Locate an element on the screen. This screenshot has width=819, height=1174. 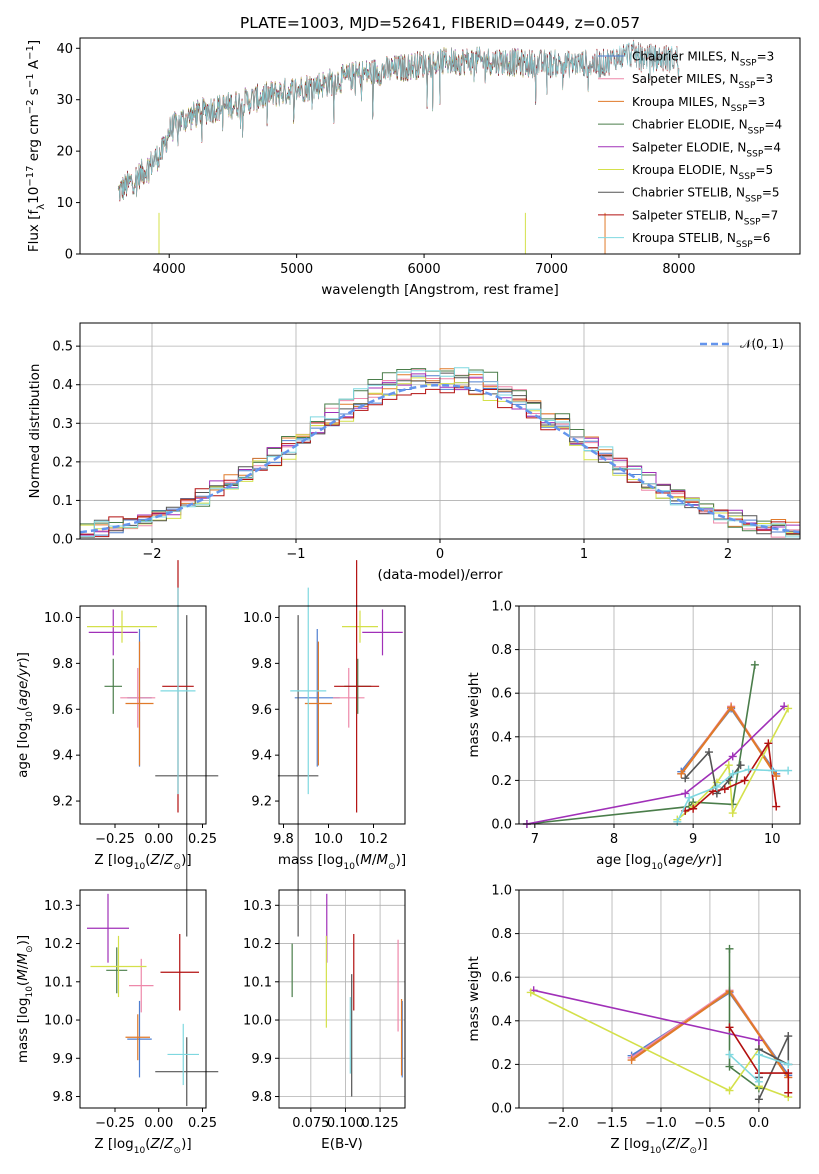
x-tick-label: 10.2 is located at coordinates (373, 839).